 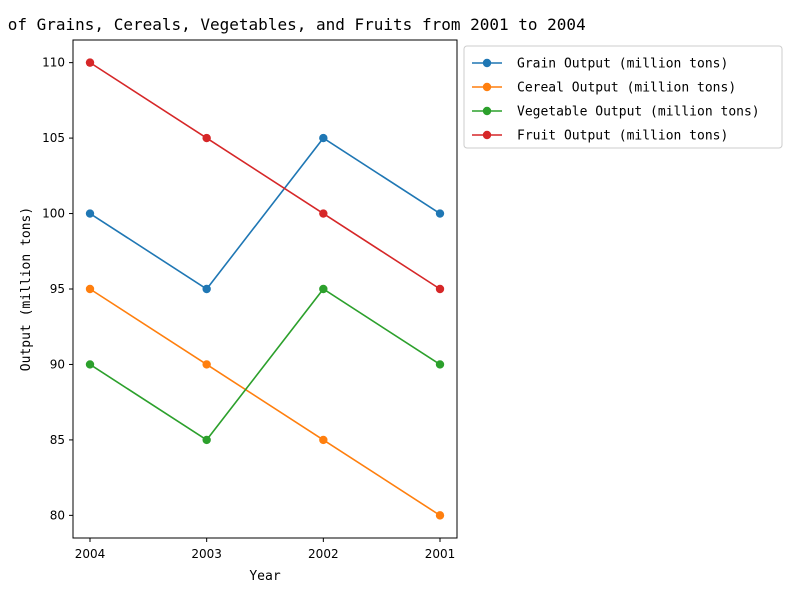 What do you see at coordinates (323, 554) in the screenshot?
I see `x-tick-label: 2002` at bounding box center [323, 554].